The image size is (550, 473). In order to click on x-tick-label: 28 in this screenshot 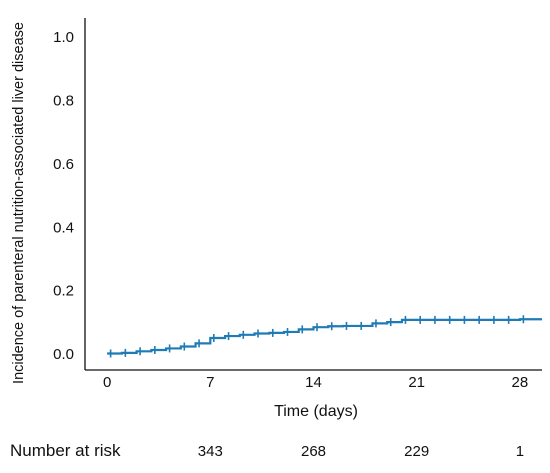, I will do `click(520, 382)`.